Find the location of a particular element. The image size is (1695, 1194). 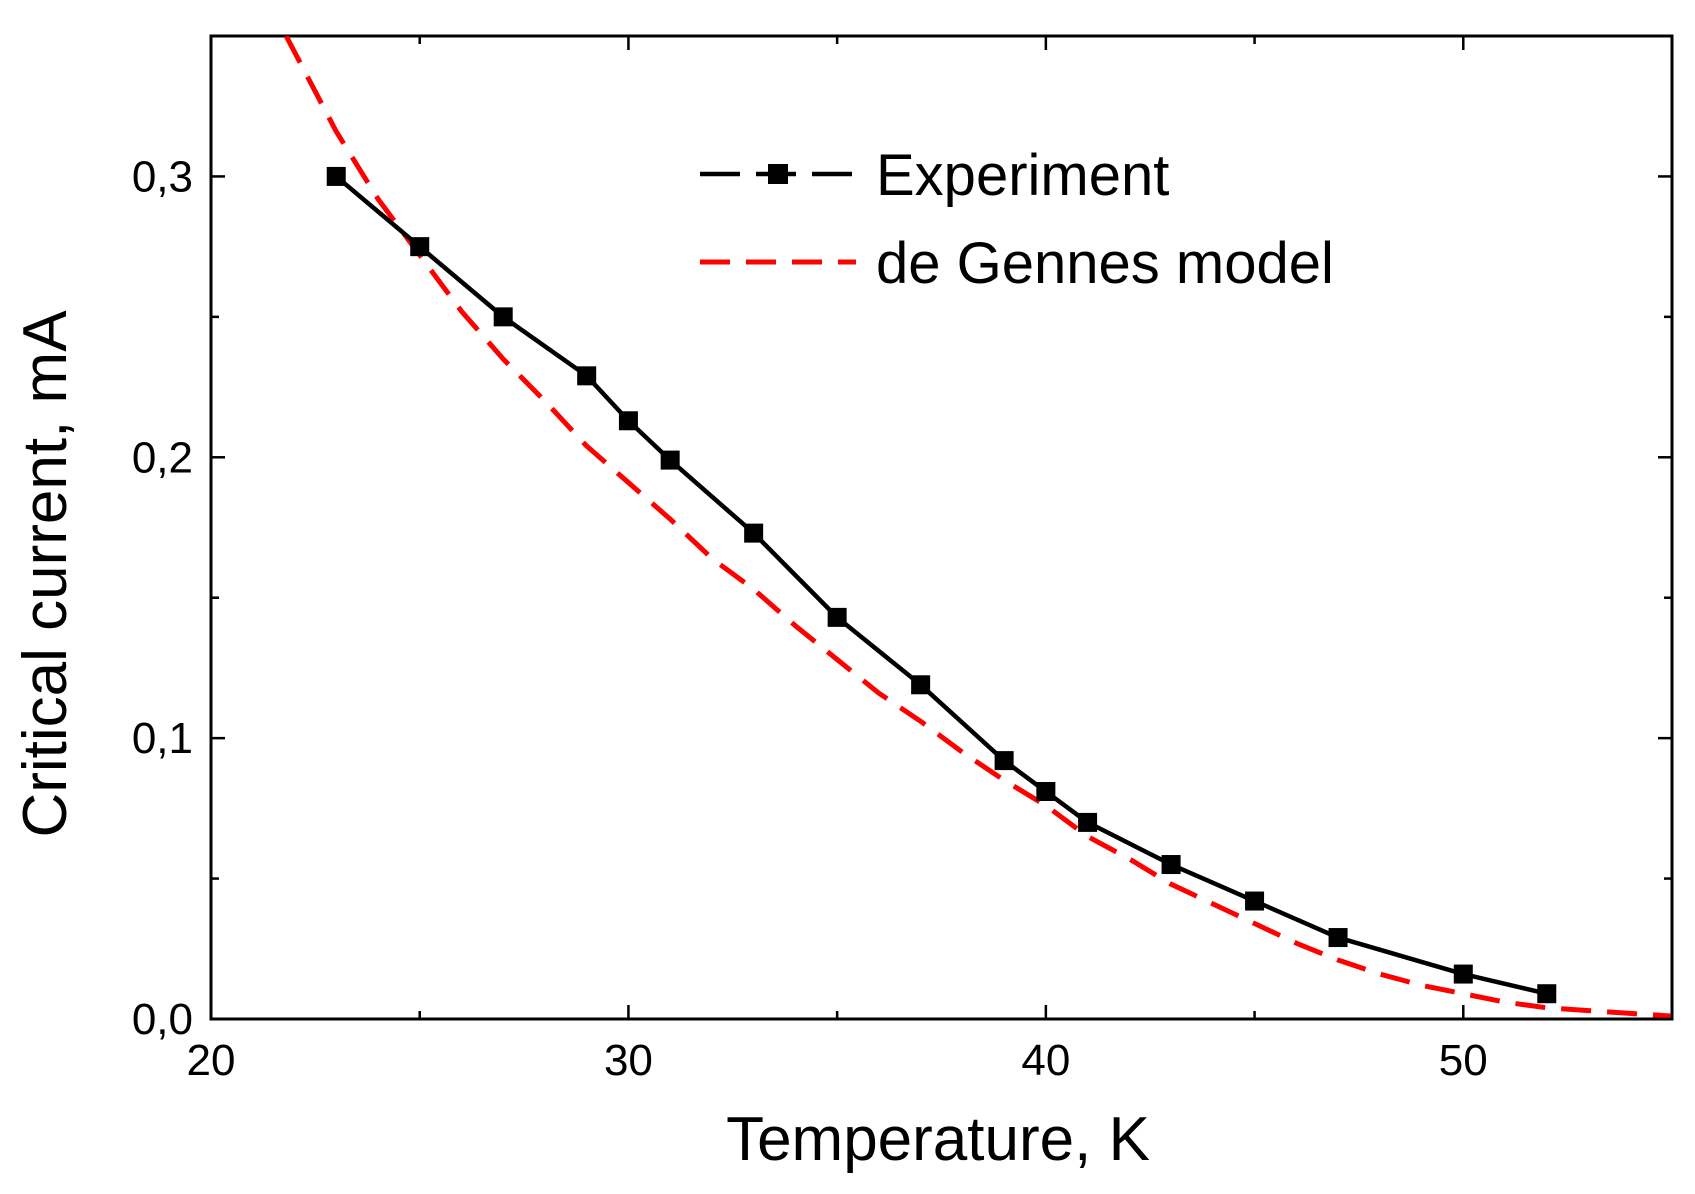

y-tick-label: 0,2 is located at coordinates (162, 457).